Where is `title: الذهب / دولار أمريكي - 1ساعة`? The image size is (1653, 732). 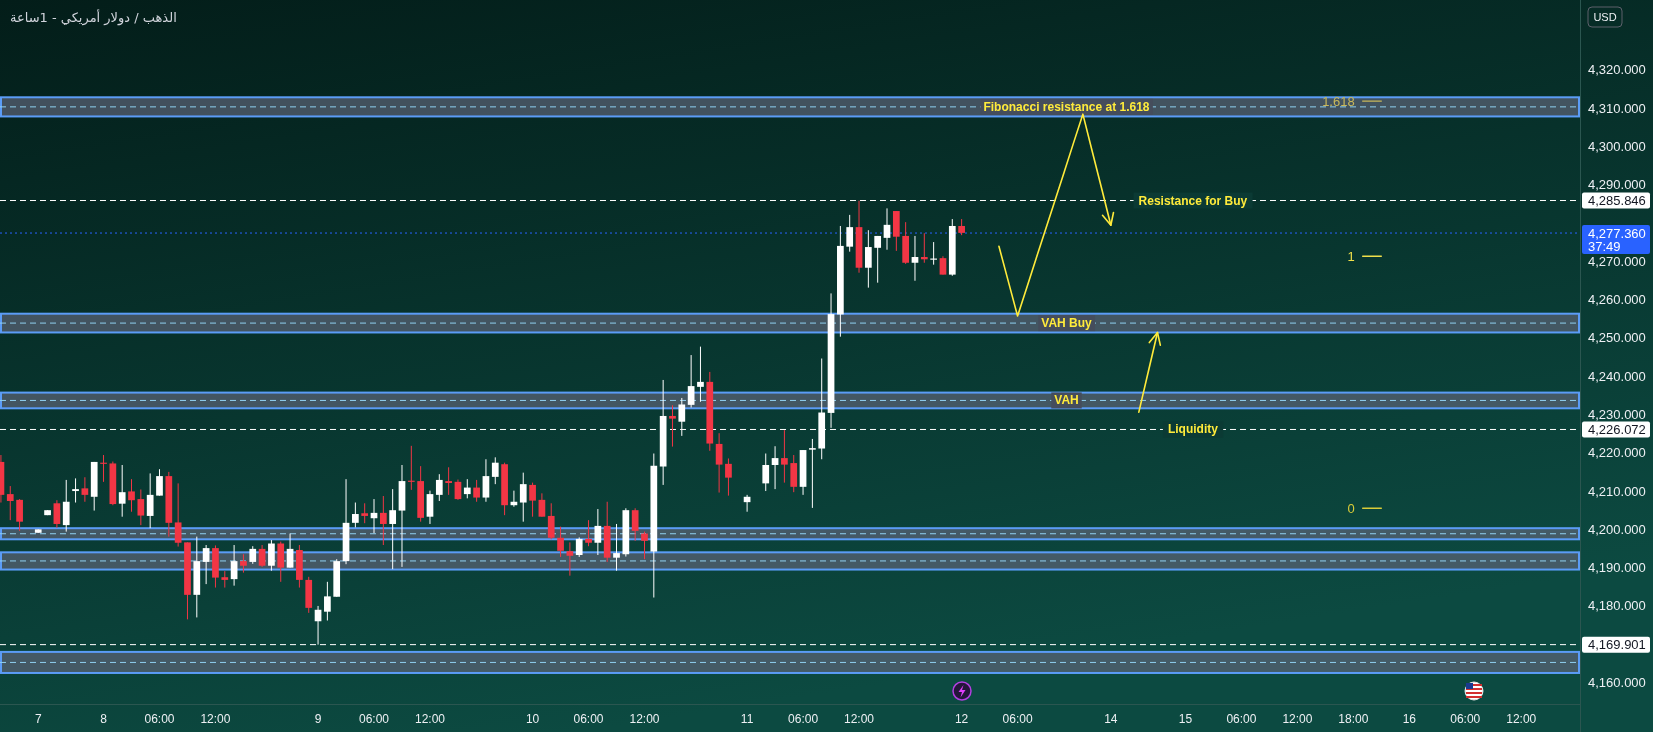
title: الذهب / دولار أمريكي - 1ساعة is located at coordinates (93, 17).